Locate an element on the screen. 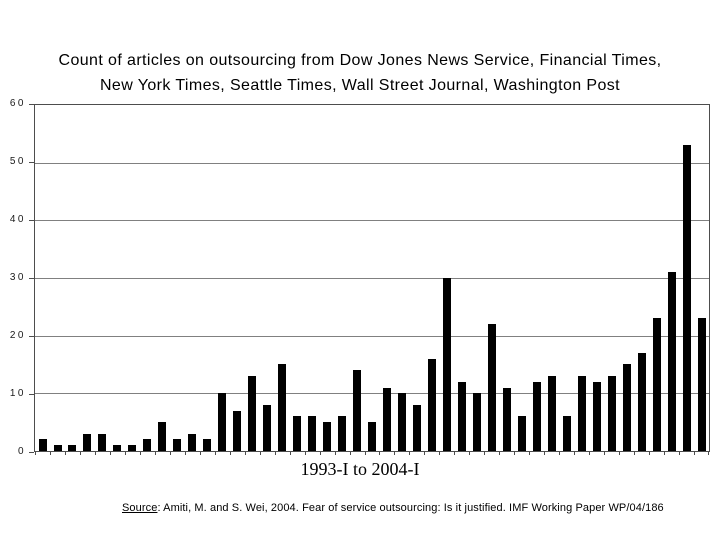  x-axis-label: 1993-I to 2004-I is located at coordinates (360, 469).